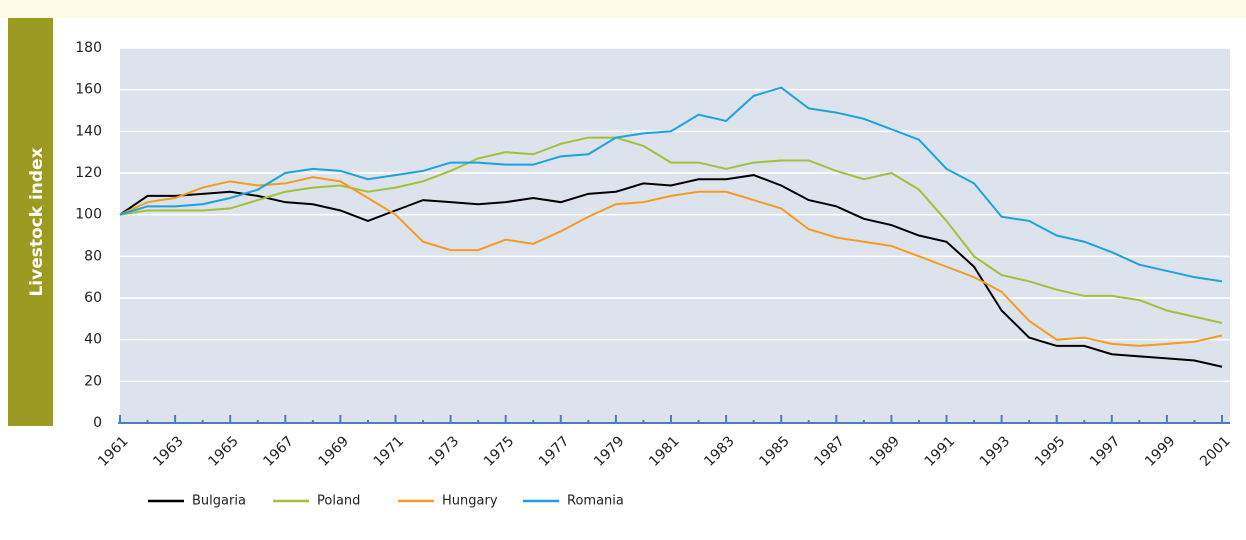 The image size is (1246, 540). What do you see at coordinates (719, 451) in the screenshot?
I see `x-tick-label: 1983` at bounding box center [719, 451].